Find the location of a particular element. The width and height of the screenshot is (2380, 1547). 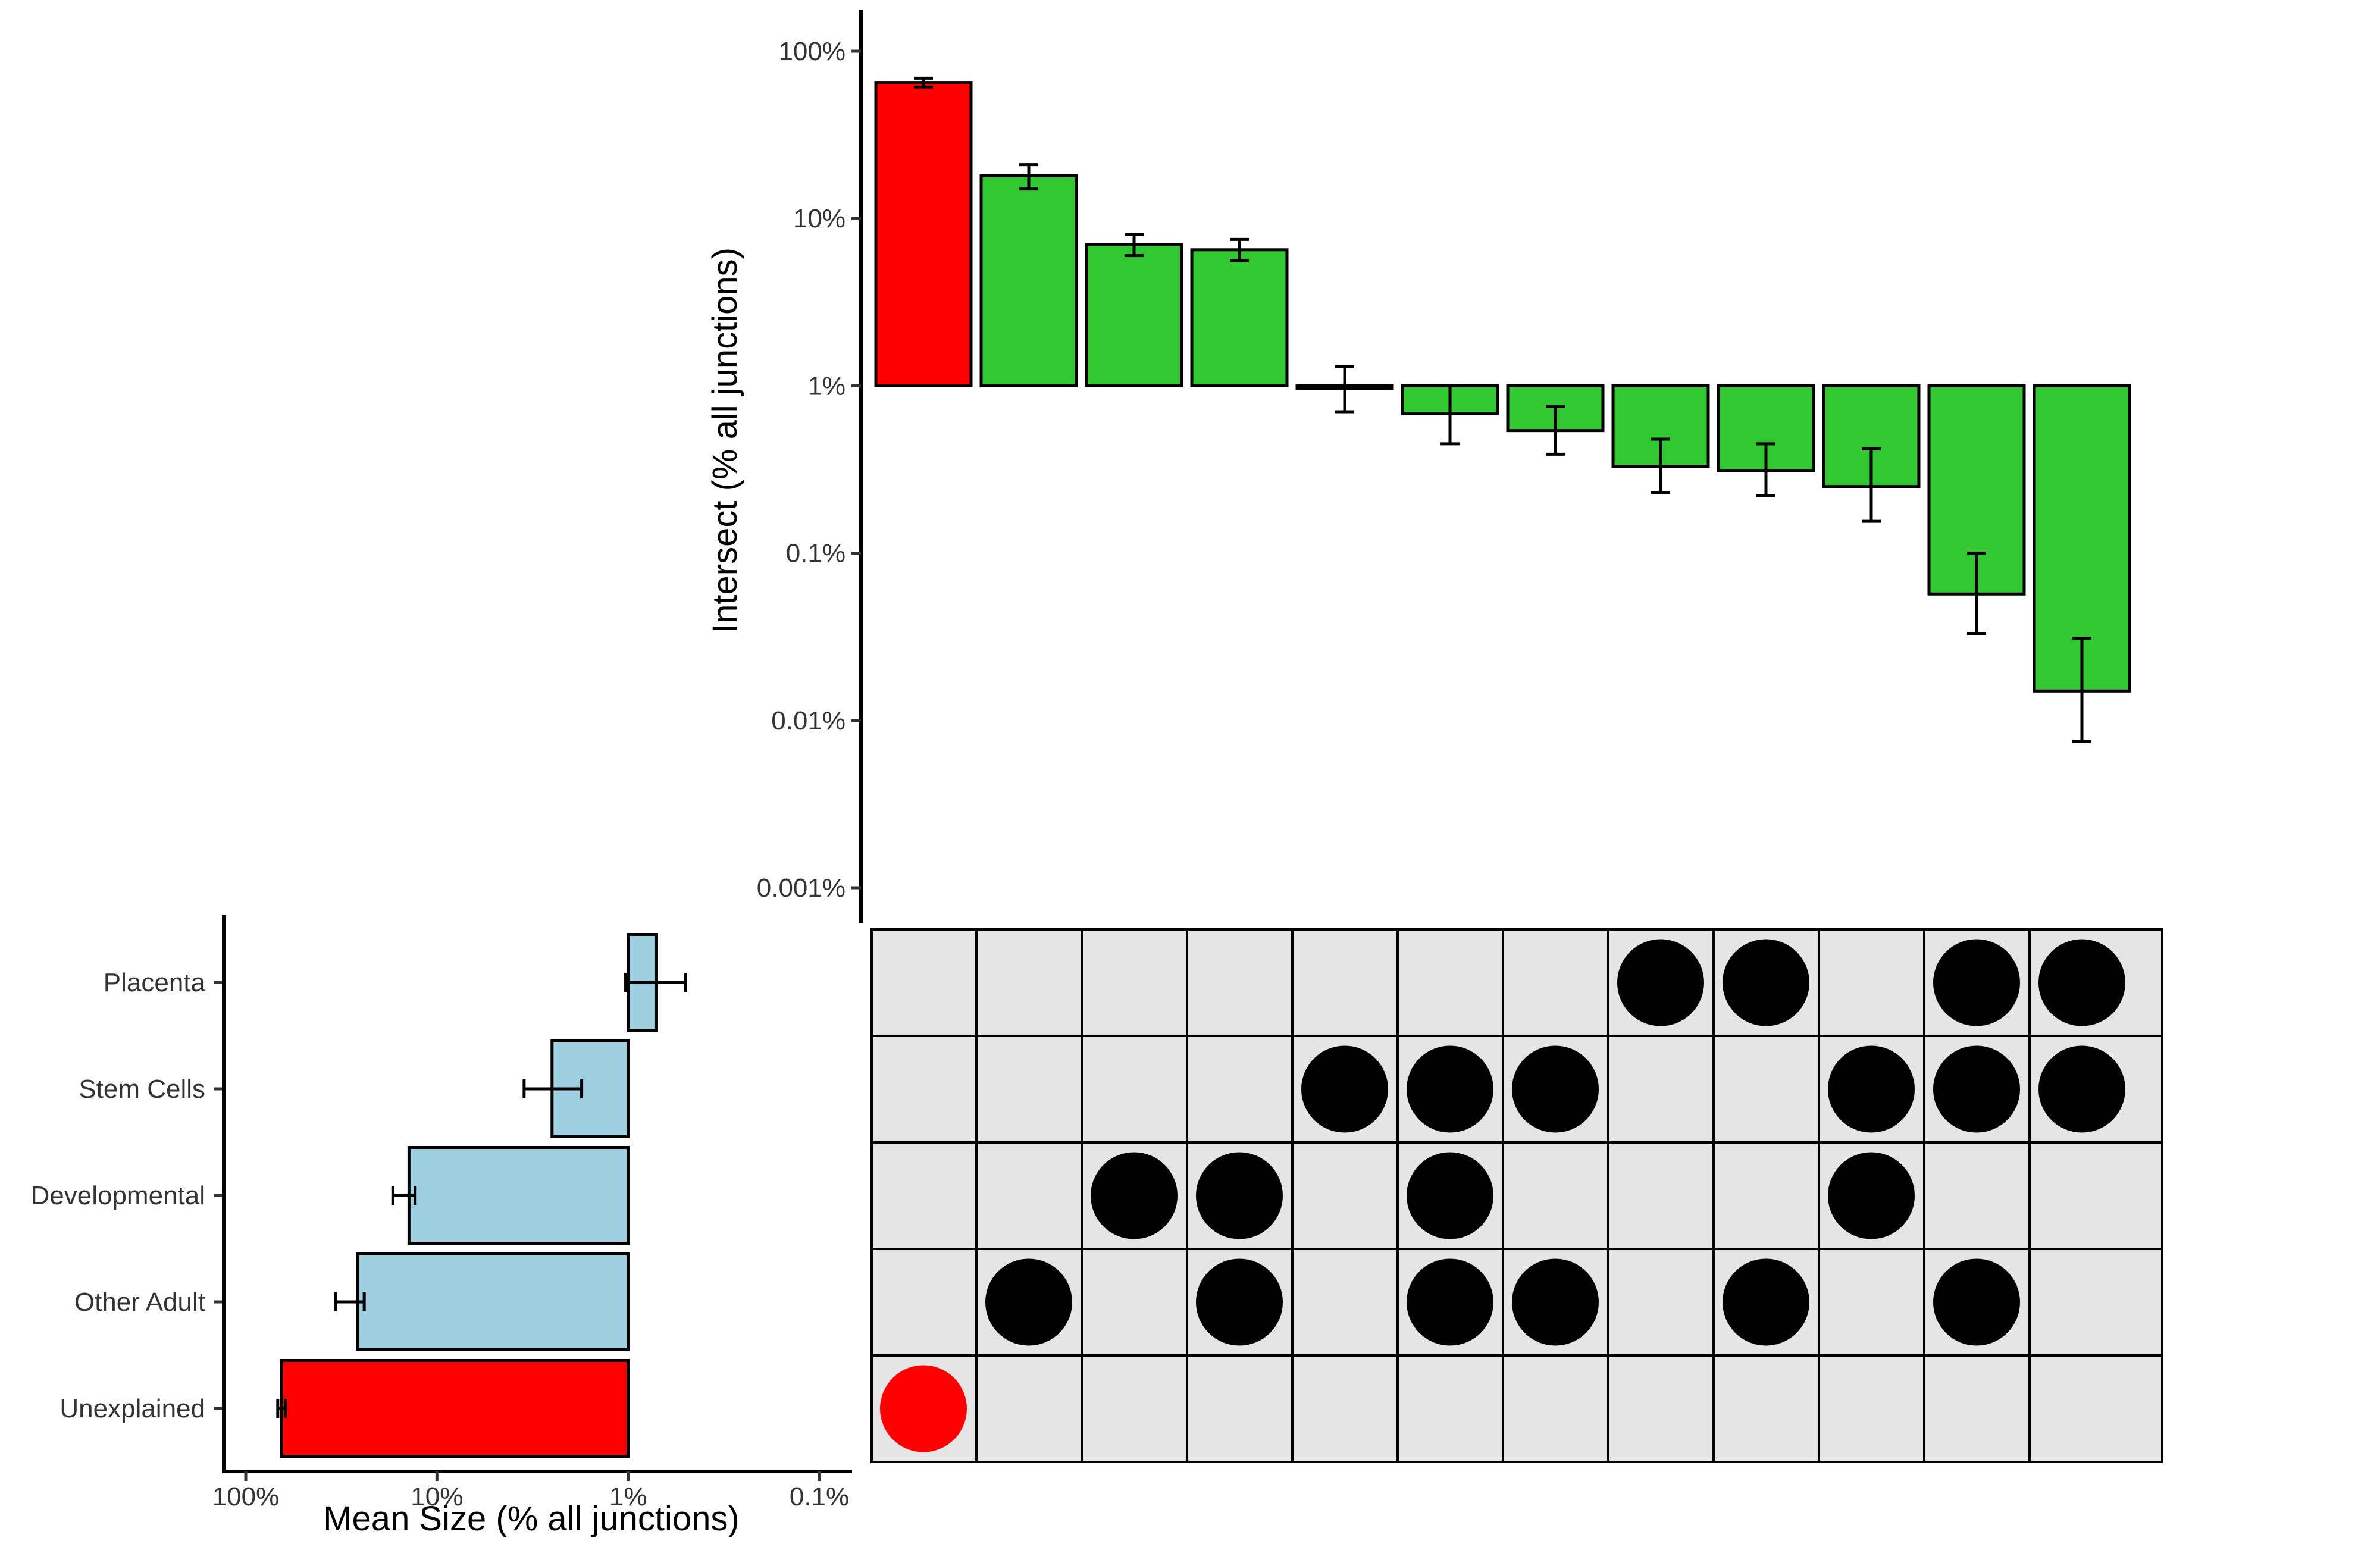

category-label: Other Adult is located at coordinates (139, 1302).